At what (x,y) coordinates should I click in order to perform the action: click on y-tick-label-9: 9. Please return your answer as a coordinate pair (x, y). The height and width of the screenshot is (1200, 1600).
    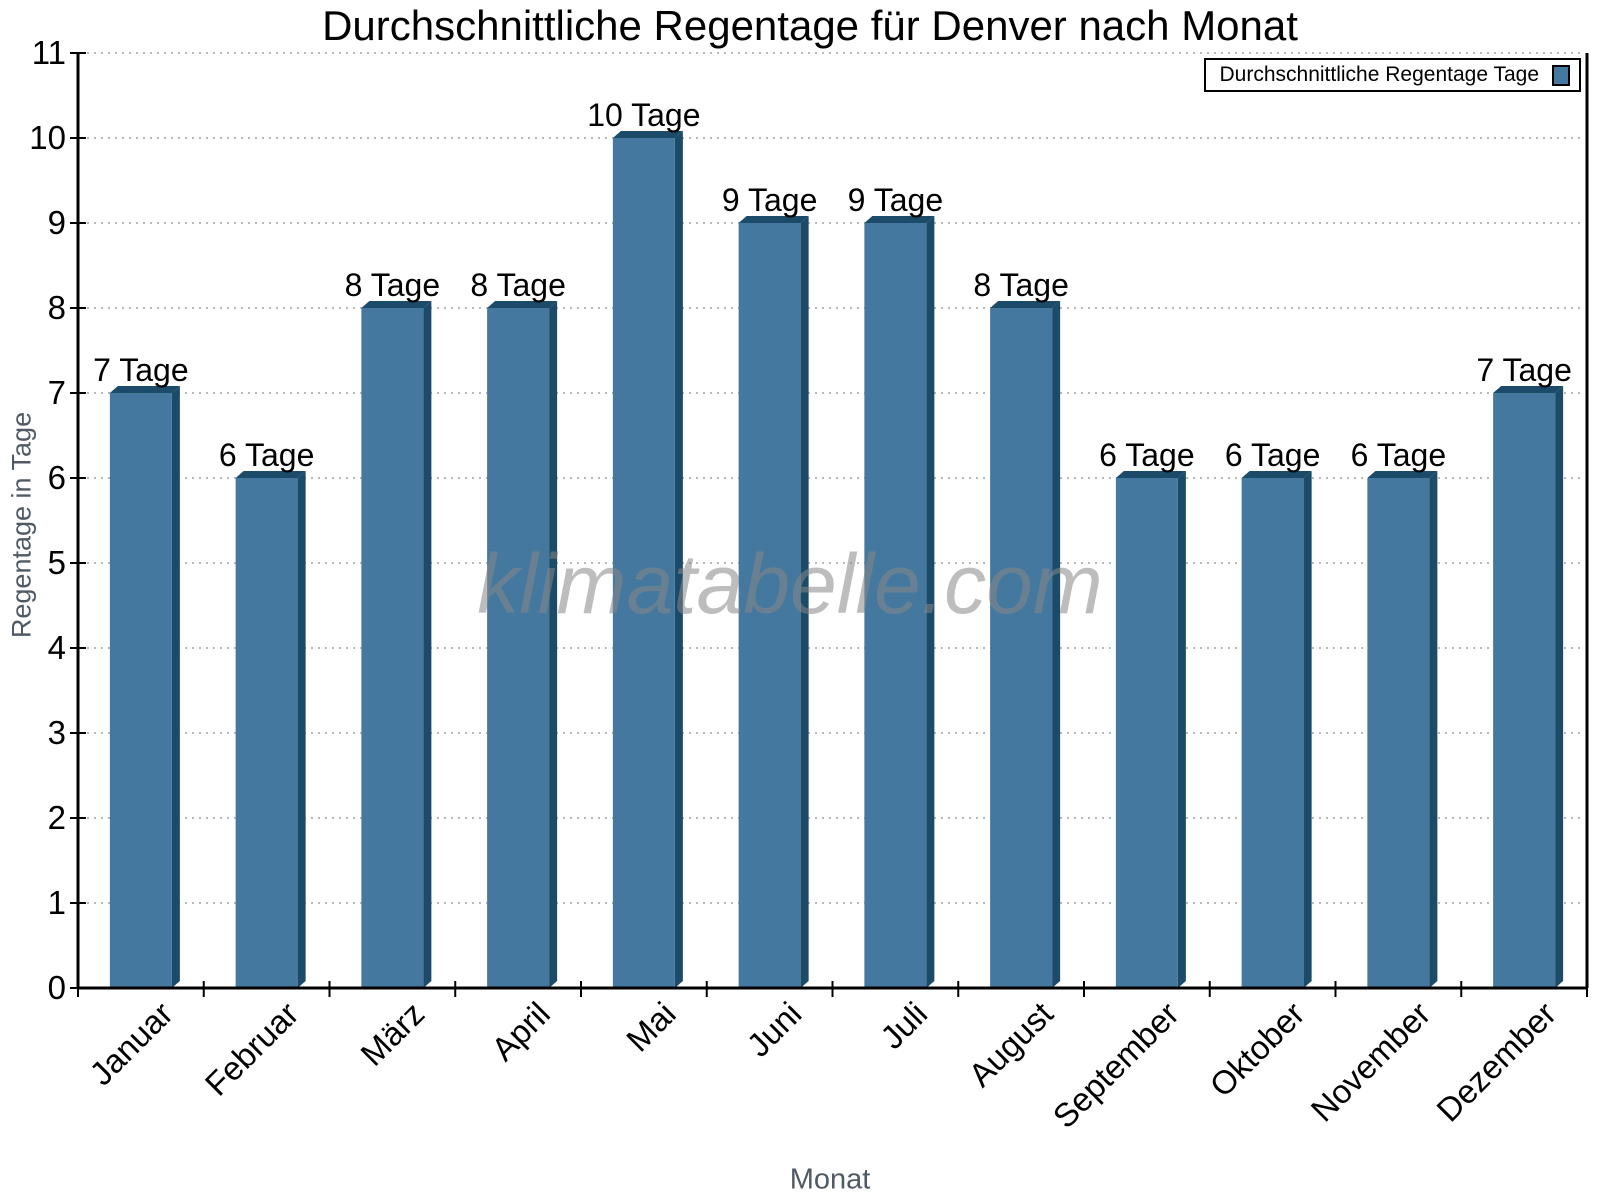
    Looking at the image, I should click on (57, 222).